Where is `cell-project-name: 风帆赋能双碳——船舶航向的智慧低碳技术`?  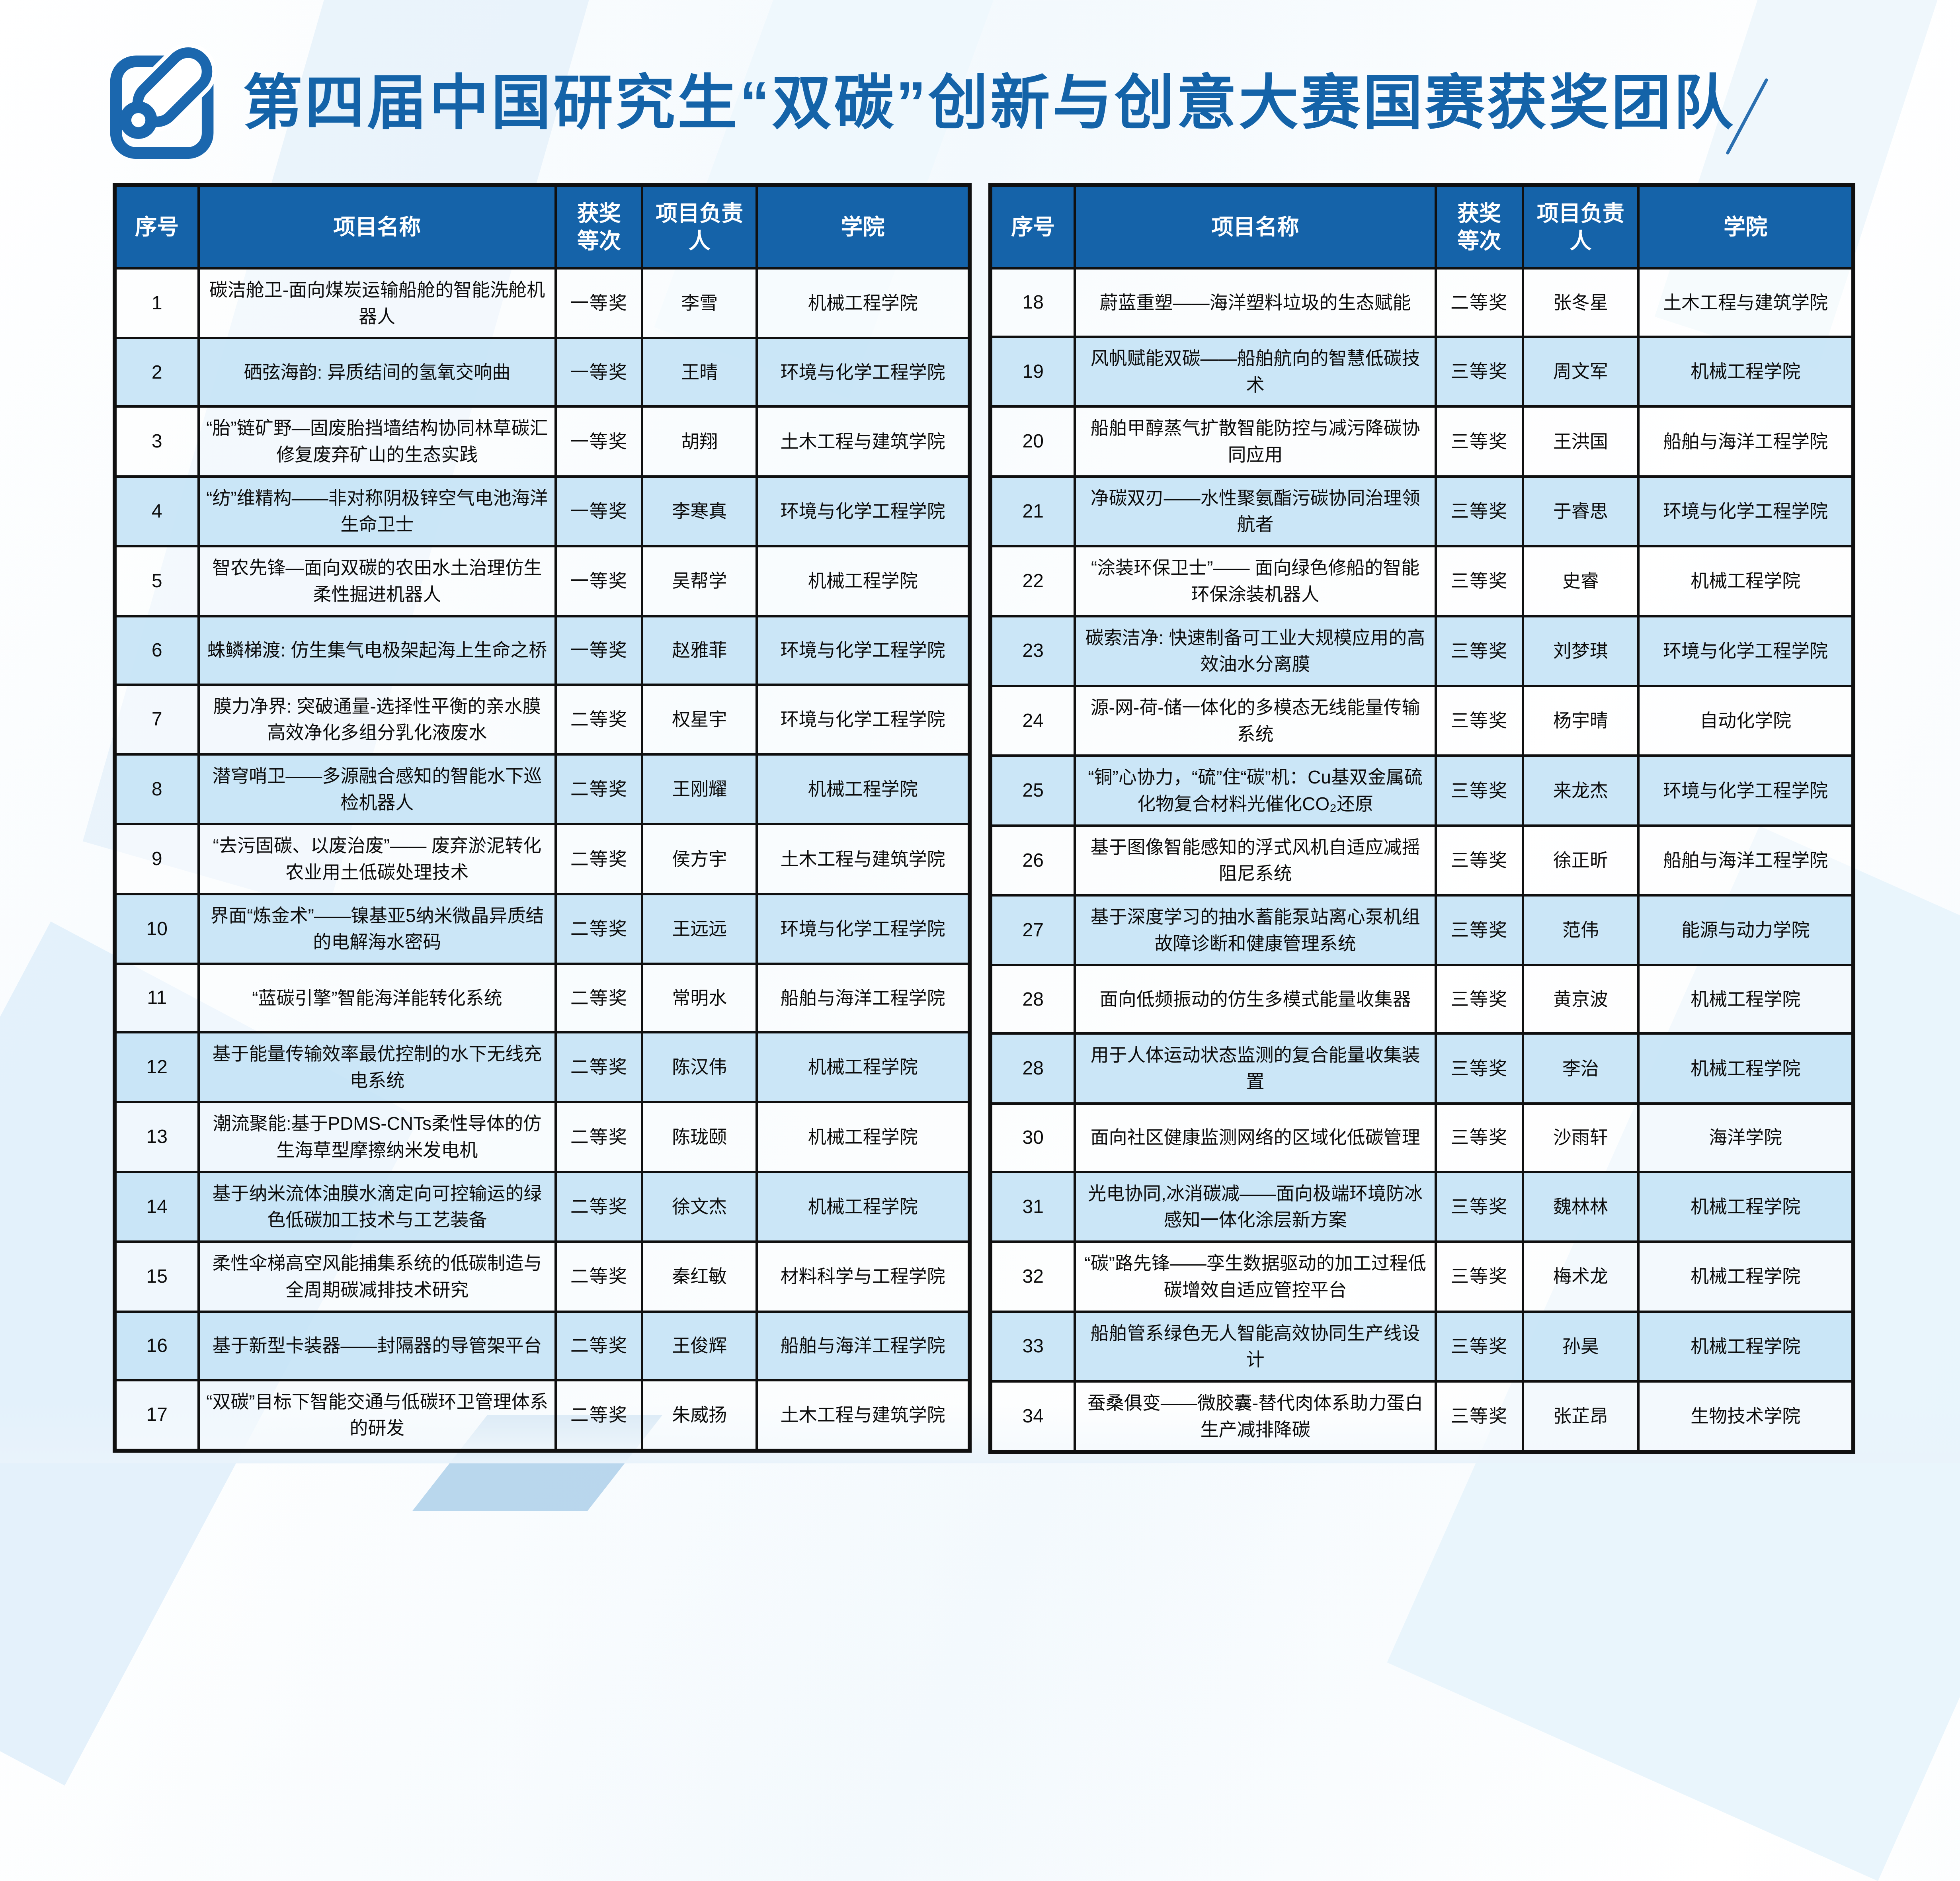 cell-project-name: 风帆赋能双碳——船舶航向的智慧低碳技术 is located at coordinates (1256, 371).